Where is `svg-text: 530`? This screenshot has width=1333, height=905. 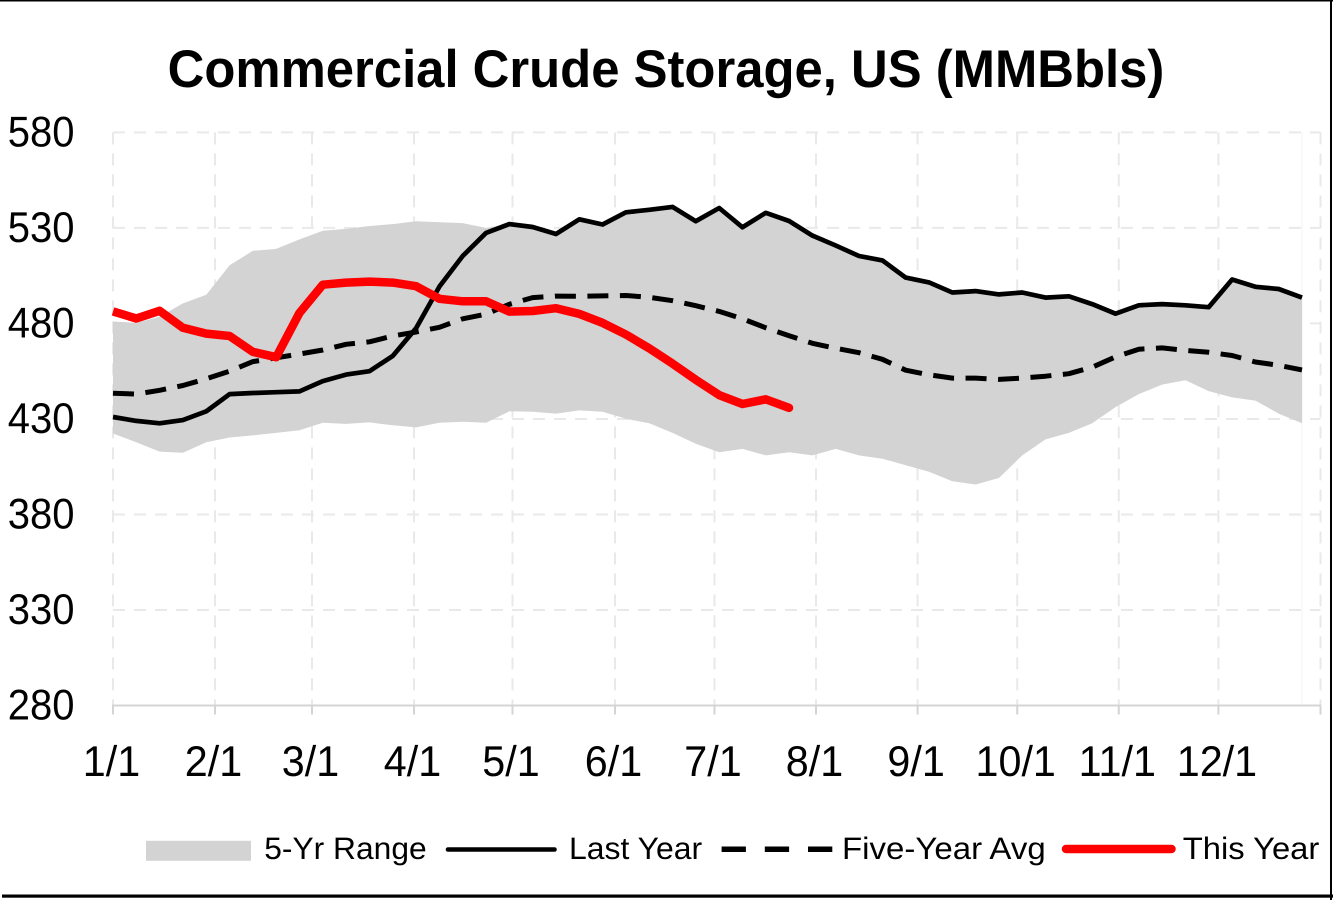
svg-text: 530 is located at coordinates (41, 228).